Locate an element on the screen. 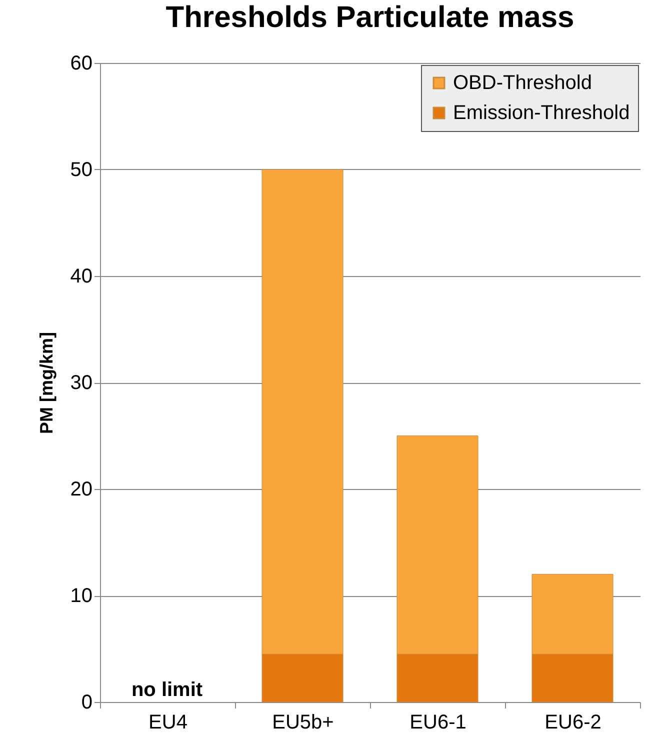 The image size is (647, 744). y-tick-label: 60 is located at coordinates (81, 63).